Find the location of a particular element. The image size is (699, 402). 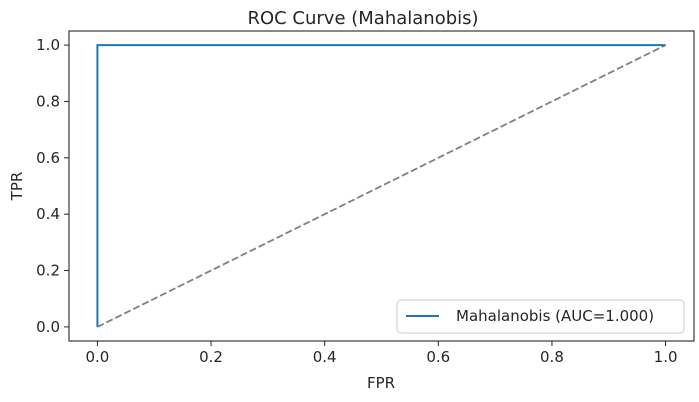

y-tick-label: 0.4 is located at coordinates (48, 214).